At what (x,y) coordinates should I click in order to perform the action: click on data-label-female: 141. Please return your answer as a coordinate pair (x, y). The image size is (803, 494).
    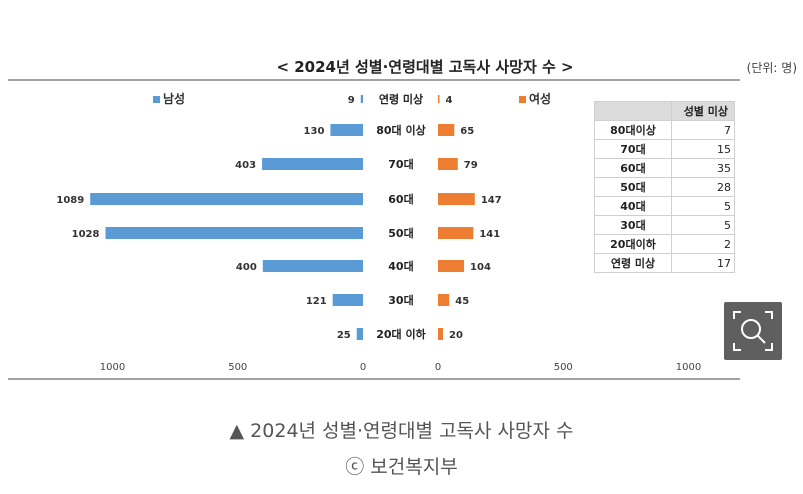
    Looking at the image, I should click on (489, 234).